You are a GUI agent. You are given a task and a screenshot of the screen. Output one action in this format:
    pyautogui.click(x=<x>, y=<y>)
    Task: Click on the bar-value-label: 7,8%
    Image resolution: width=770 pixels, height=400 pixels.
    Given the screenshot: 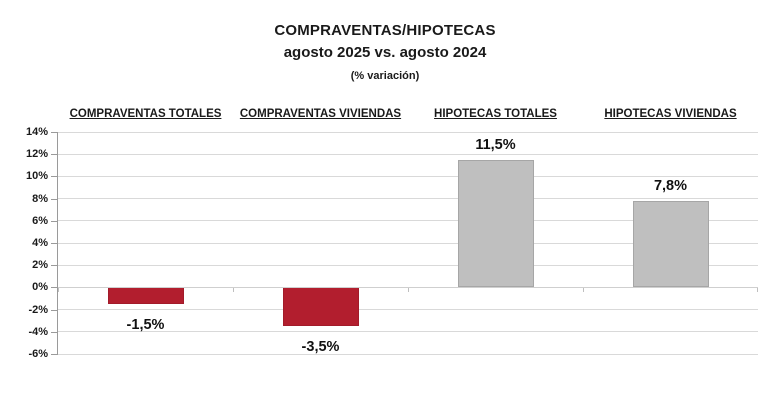 What is the action you would take?
    pyautogui.click(x=670, y=185)
    